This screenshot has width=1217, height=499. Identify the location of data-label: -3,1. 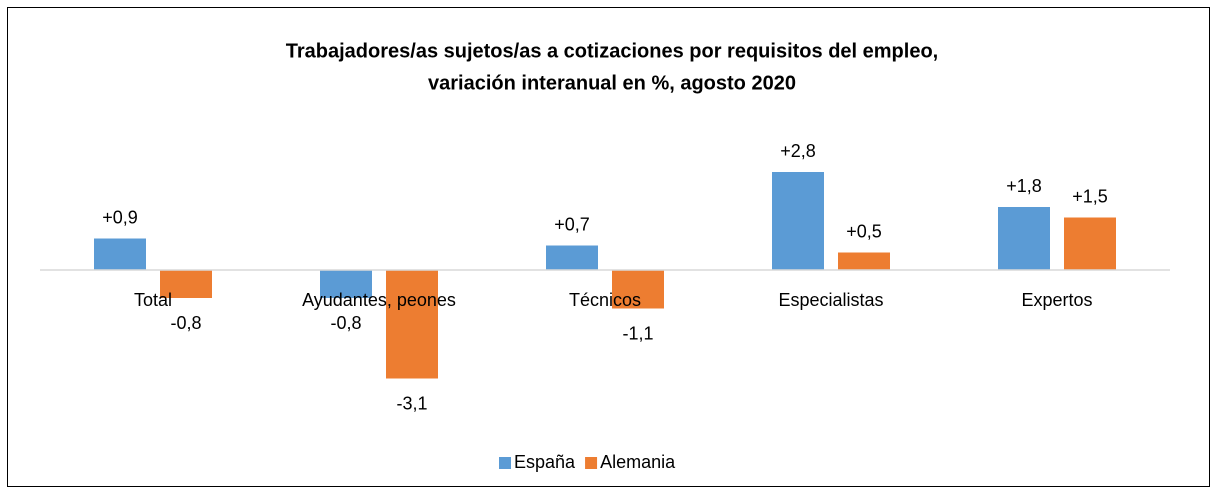
(411, 403).